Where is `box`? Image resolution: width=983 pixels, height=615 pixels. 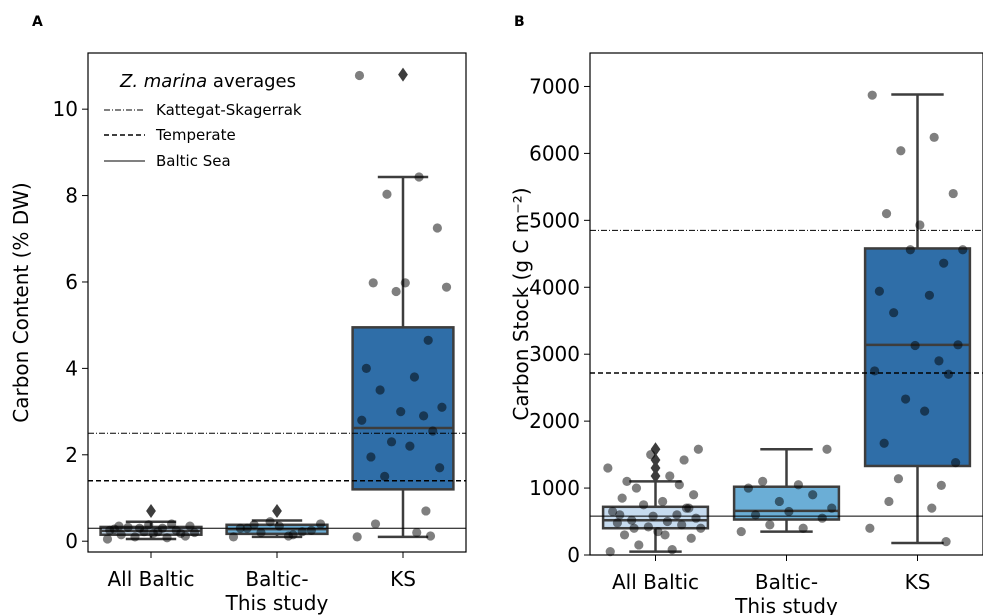
box is located at coordinates (917, 357).